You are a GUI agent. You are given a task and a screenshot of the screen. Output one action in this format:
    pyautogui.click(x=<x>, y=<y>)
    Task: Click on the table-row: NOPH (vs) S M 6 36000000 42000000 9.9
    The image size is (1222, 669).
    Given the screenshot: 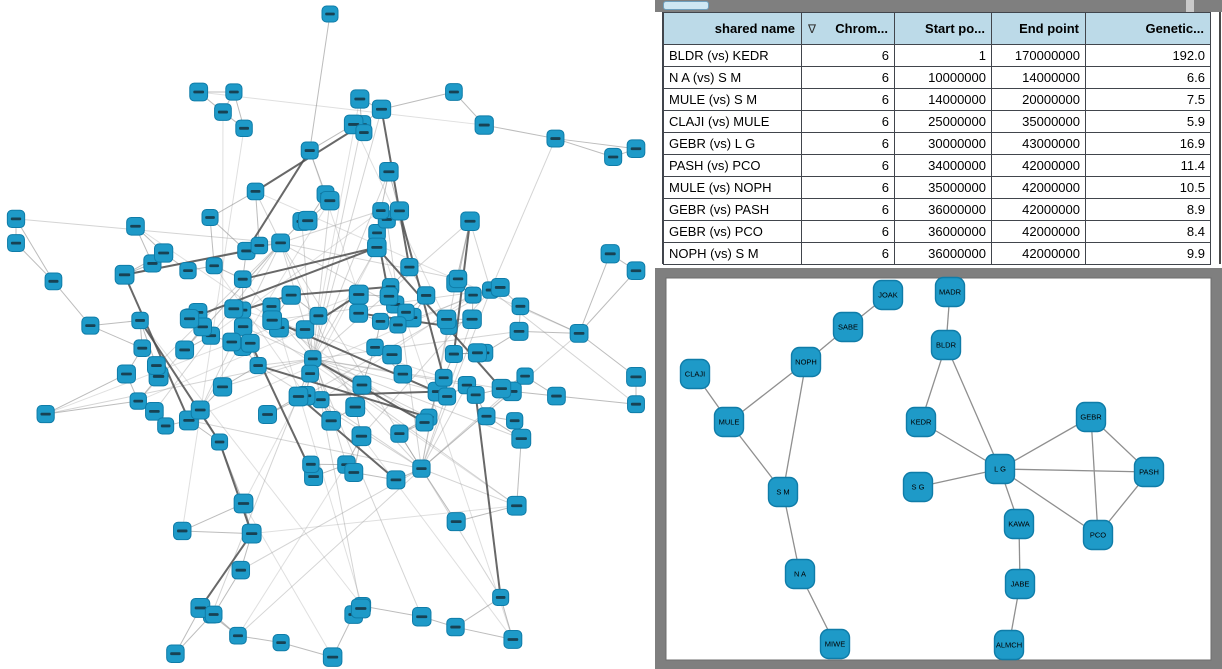 What is the action you would take?
    pyautogui.click(x=937, y=254)
    